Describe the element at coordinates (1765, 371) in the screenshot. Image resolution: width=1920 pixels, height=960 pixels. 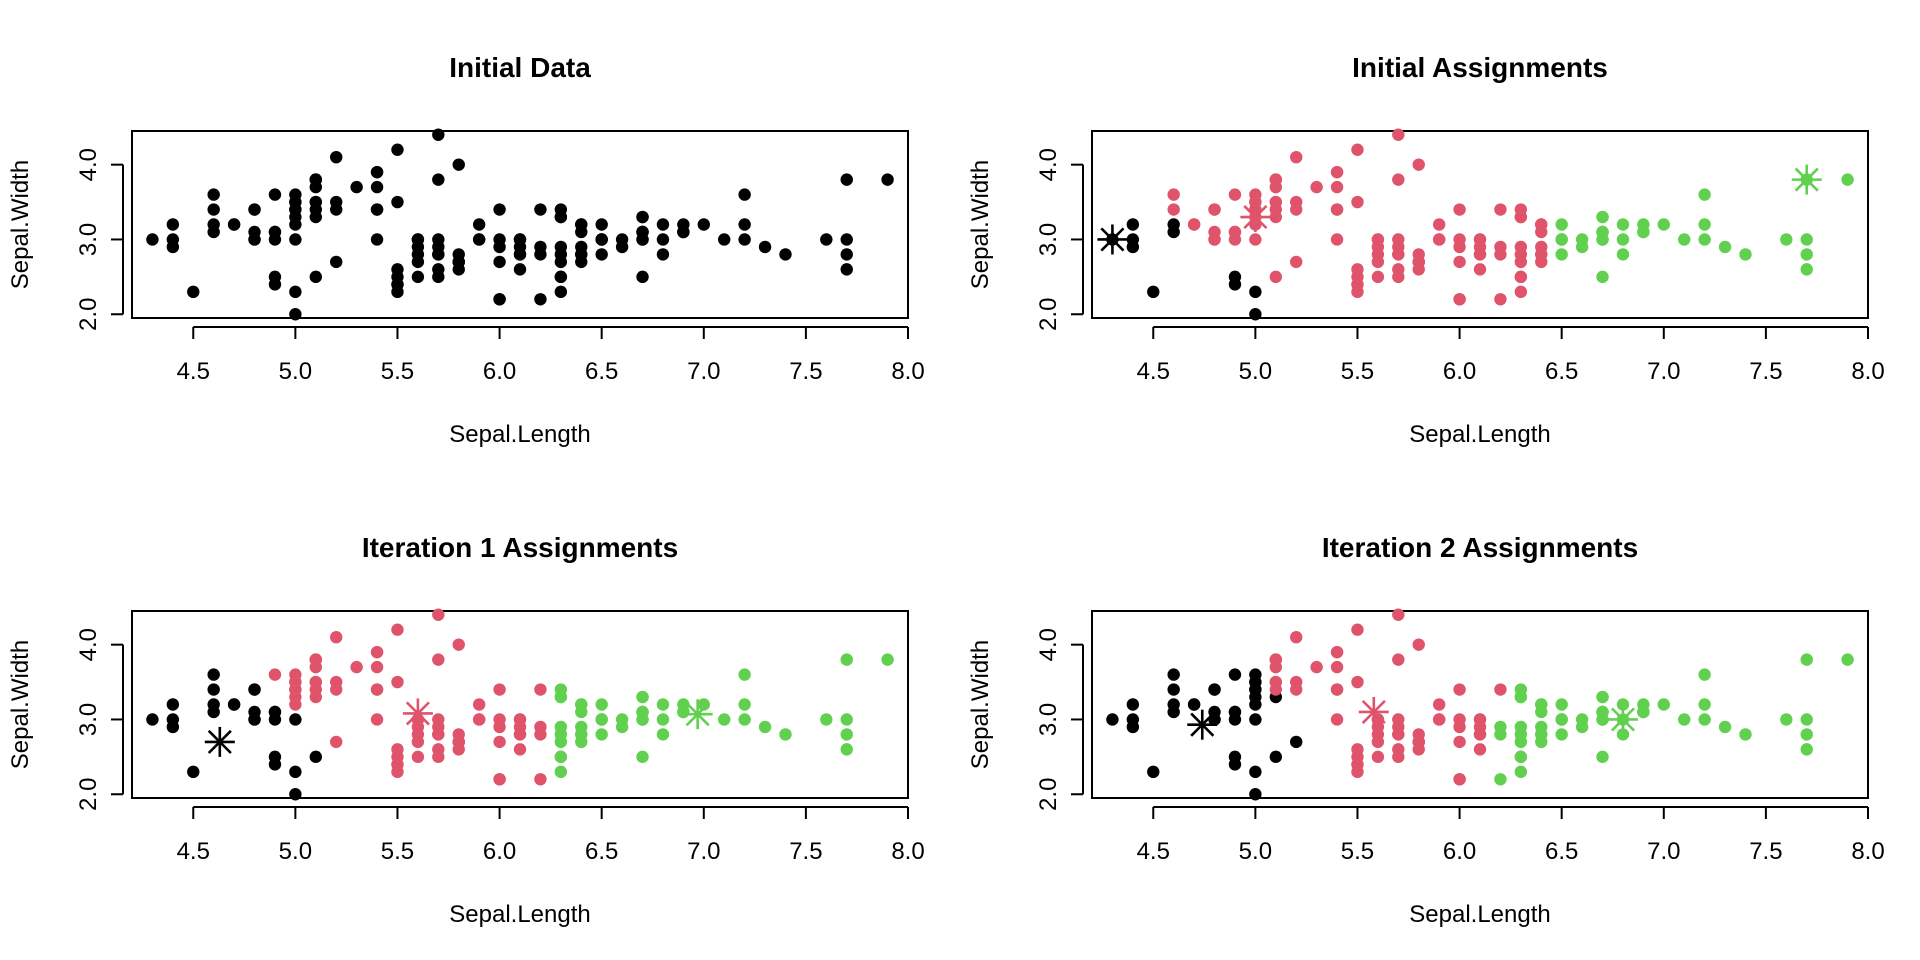
I see `x-tick-label: 7.5` at that location.